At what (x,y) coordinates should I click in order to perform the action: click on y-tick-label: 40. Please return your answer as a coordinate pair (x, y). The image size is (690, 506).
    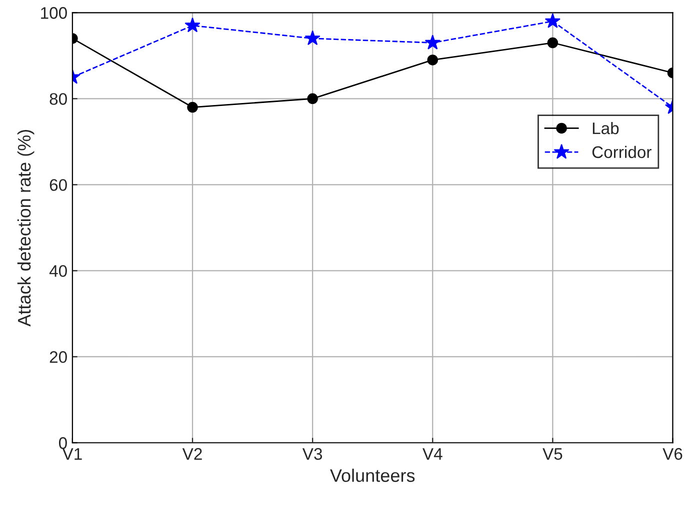
    Looking at the image, I should click on (58, 271).